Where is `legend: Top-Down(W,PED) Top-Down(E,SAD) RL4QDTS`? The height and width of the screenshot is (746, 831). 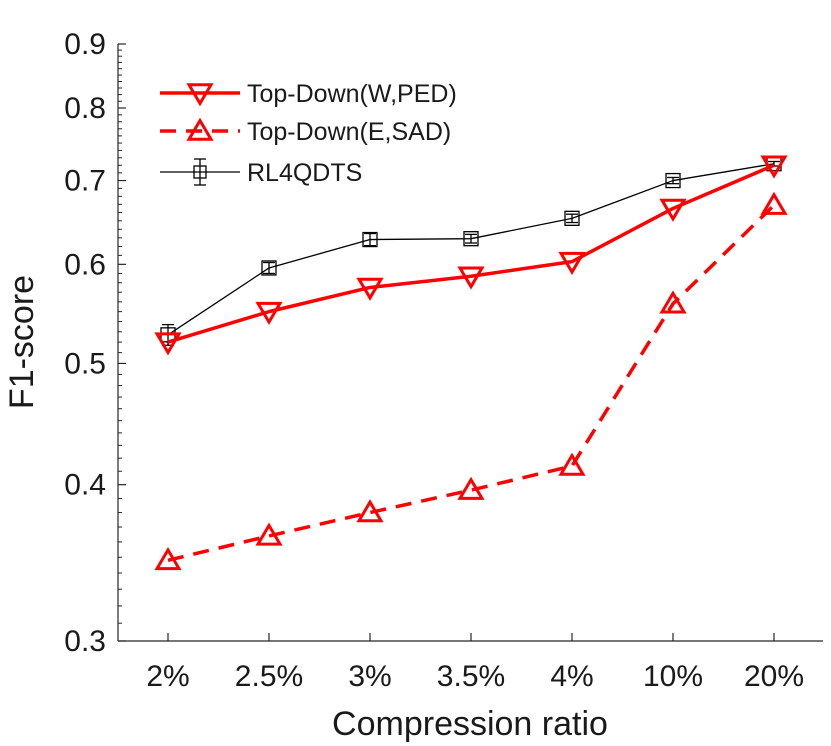
legend: Top-Down(W,PED) Top-Down(E,SAD) RL4QDTS is located at coordinates (340, 131).